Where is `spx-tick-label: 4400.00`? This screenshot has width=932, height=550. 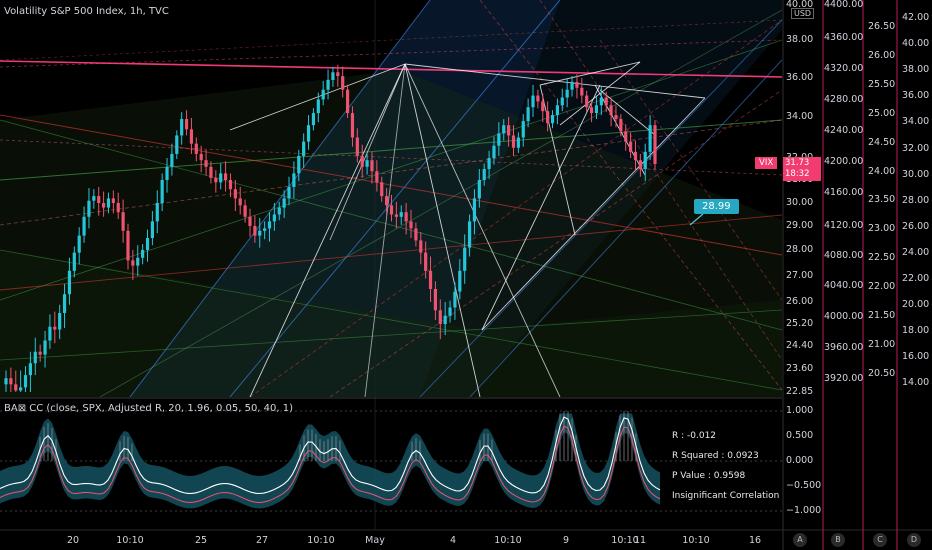 spx-tick-label: 4400.00 is located at coordinates (844, 5).